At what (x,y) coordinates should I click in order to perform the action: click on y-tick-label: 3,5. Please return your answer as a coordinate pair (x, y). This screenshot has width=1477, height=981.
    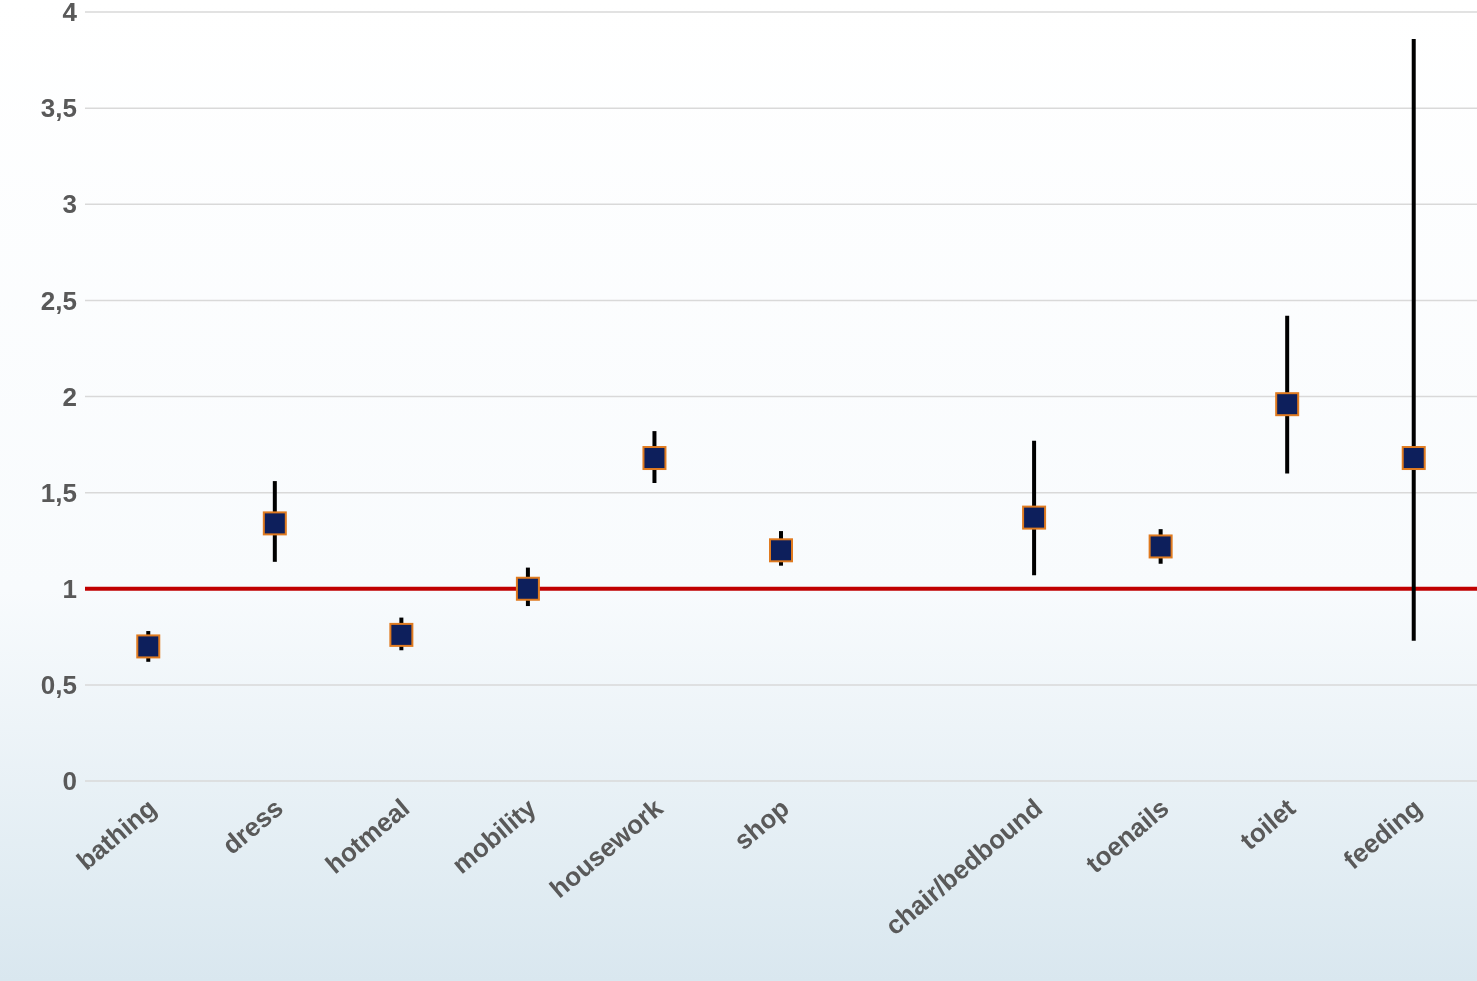
    Looking at the image, I should click on (58, 108).